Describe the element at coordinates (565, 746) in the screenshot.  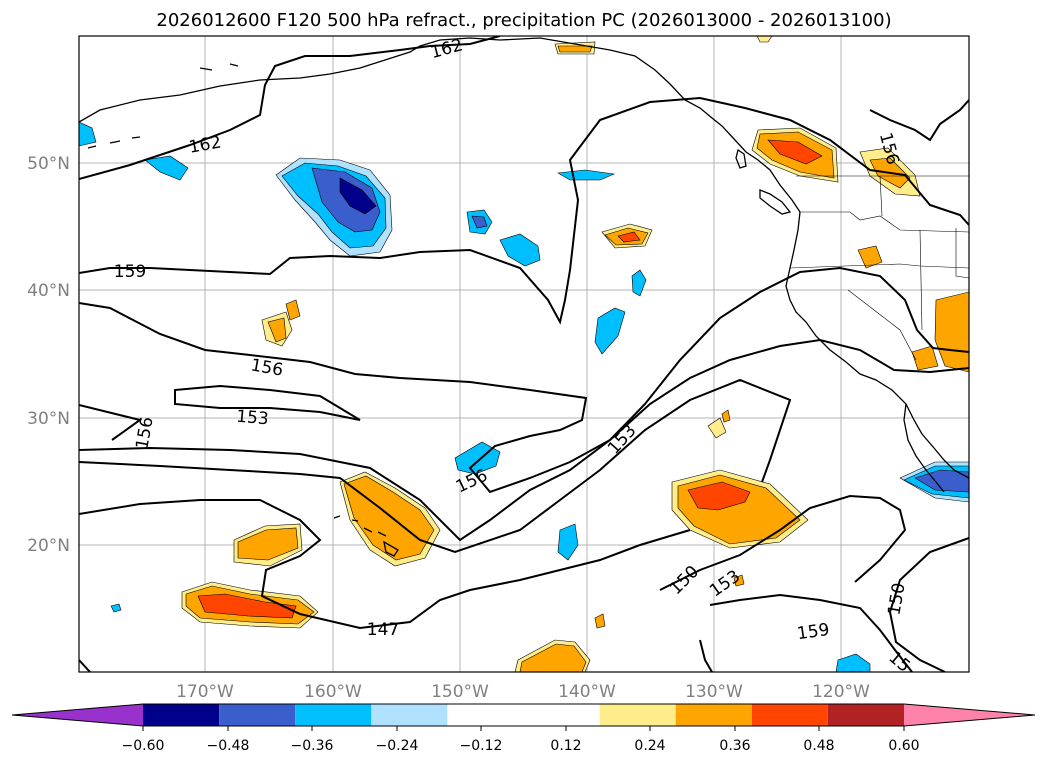
I see `colorbar-tick-label: 0.12` at that location.